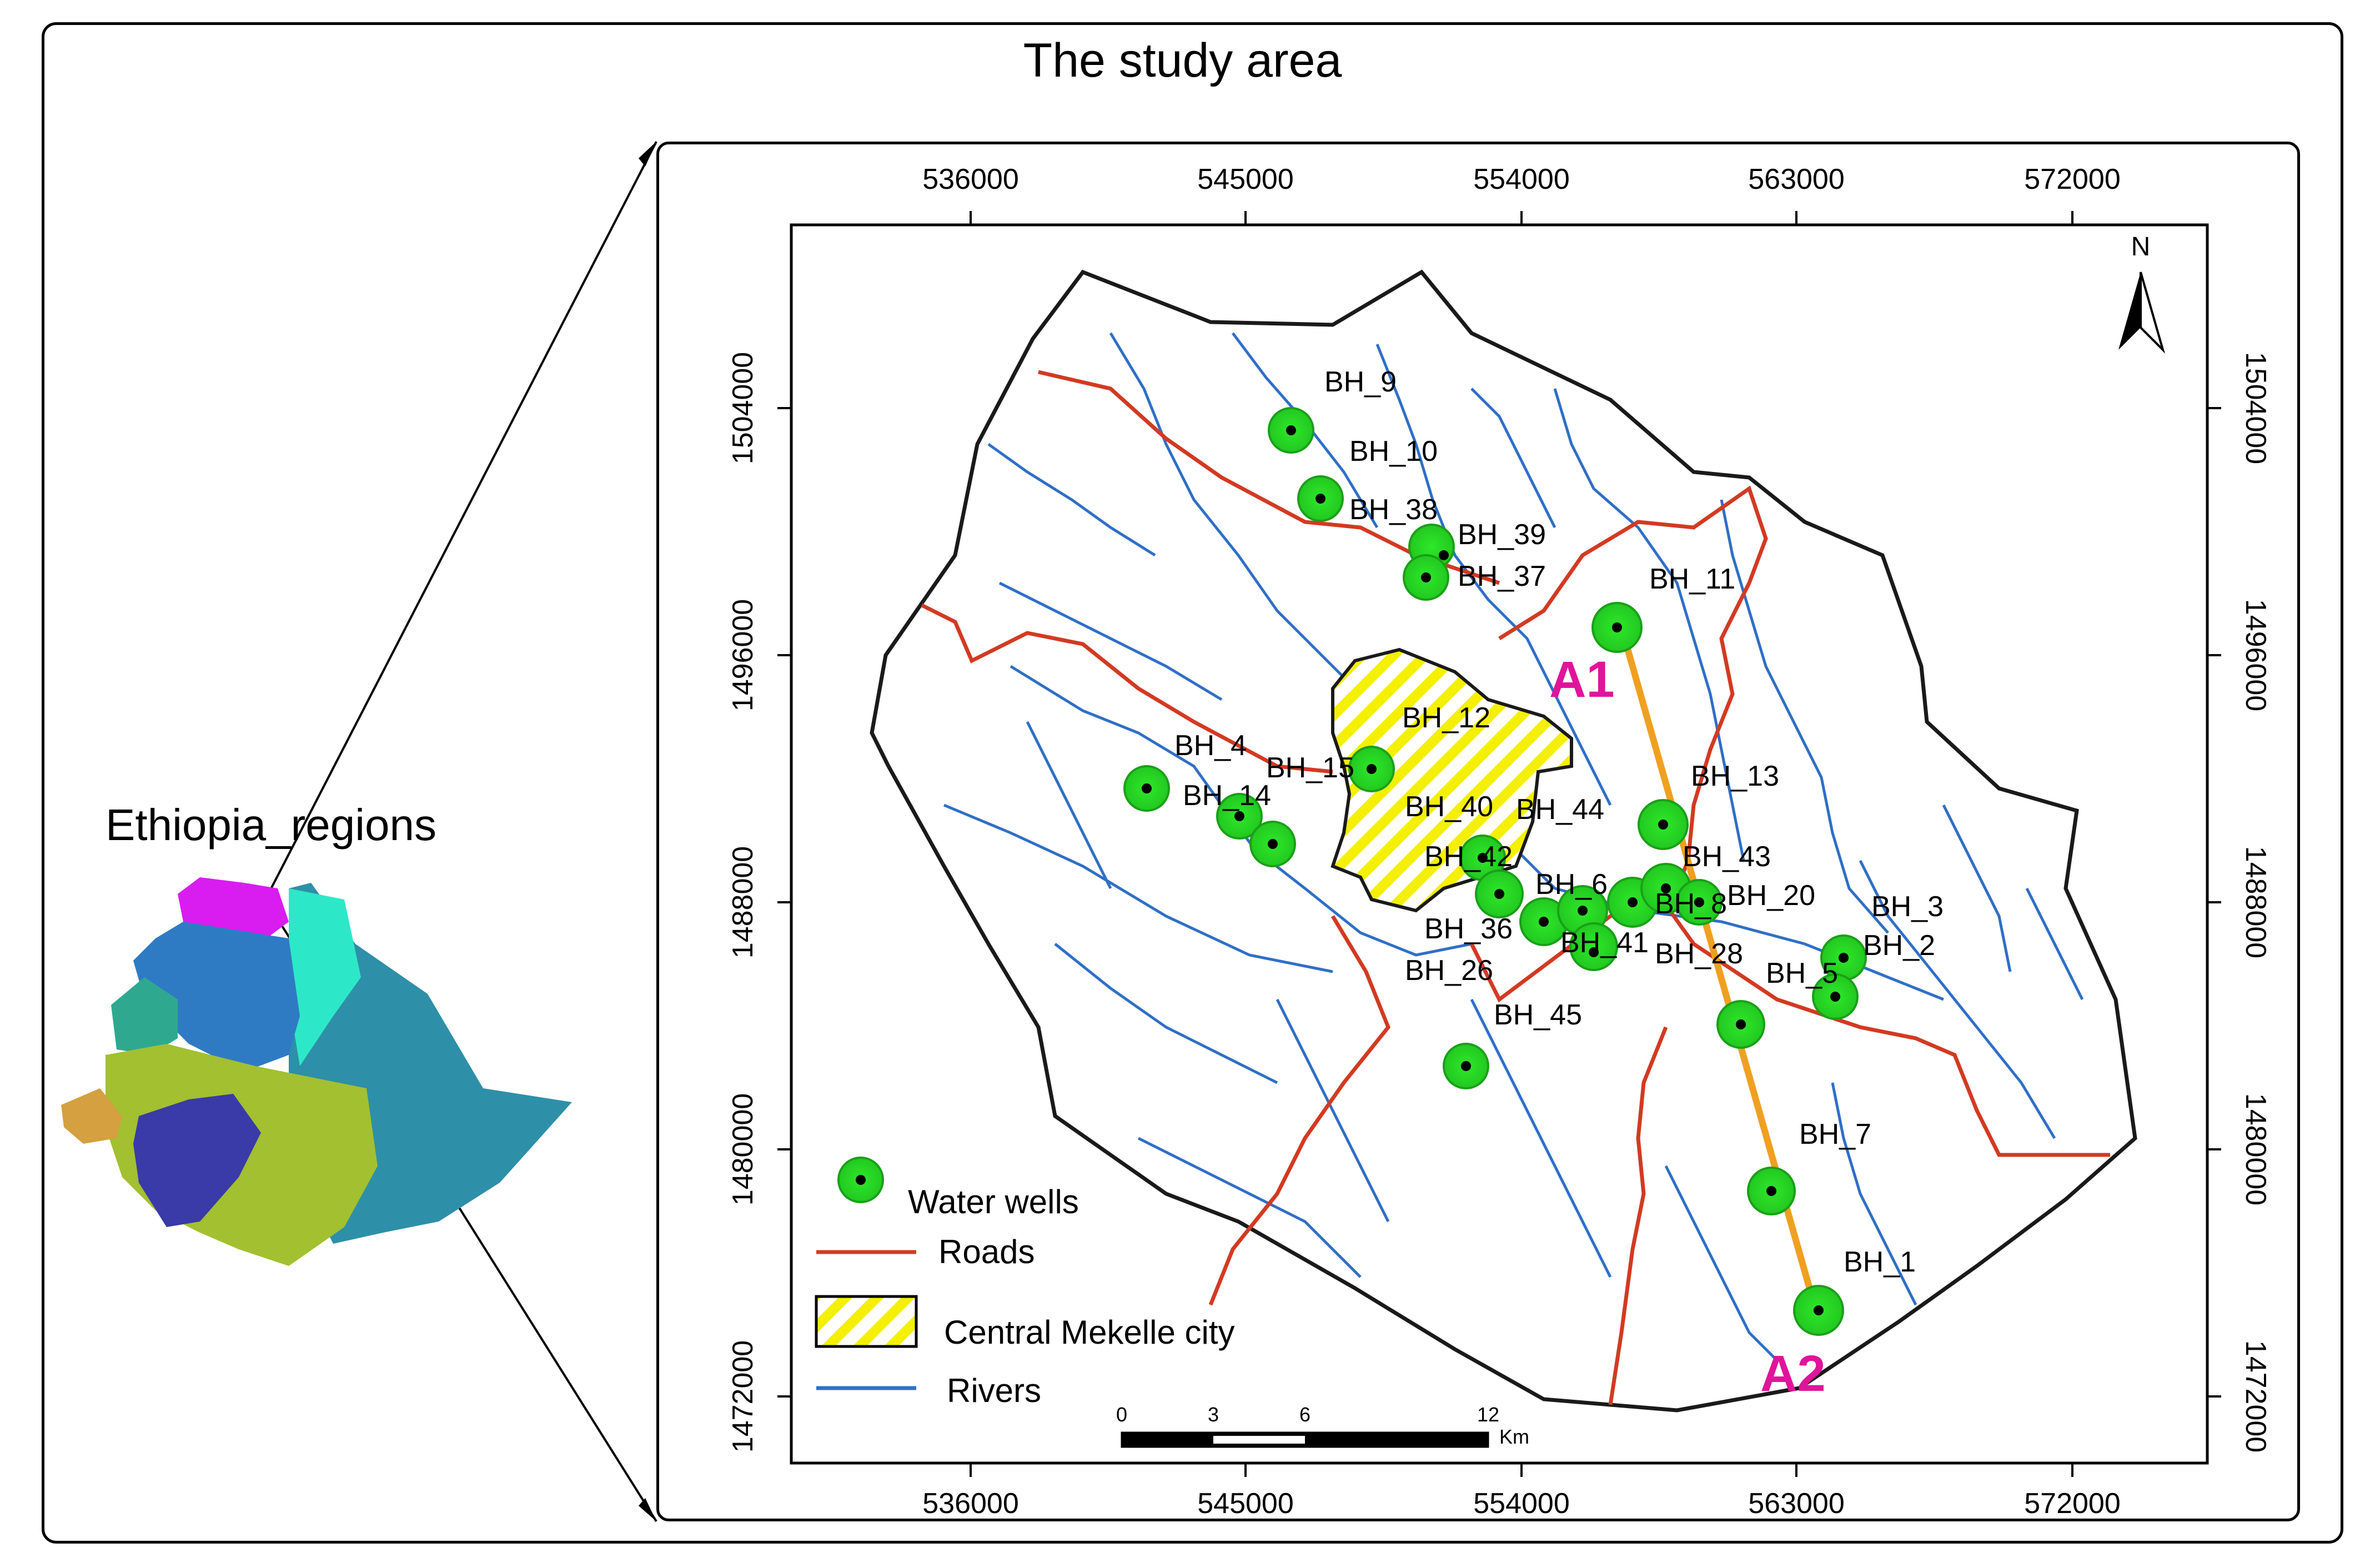 Image resolution: width=2365 pixels, height=1568 pixels. I want to click on legend-wells-label: Water wells, so click(993, 1202).